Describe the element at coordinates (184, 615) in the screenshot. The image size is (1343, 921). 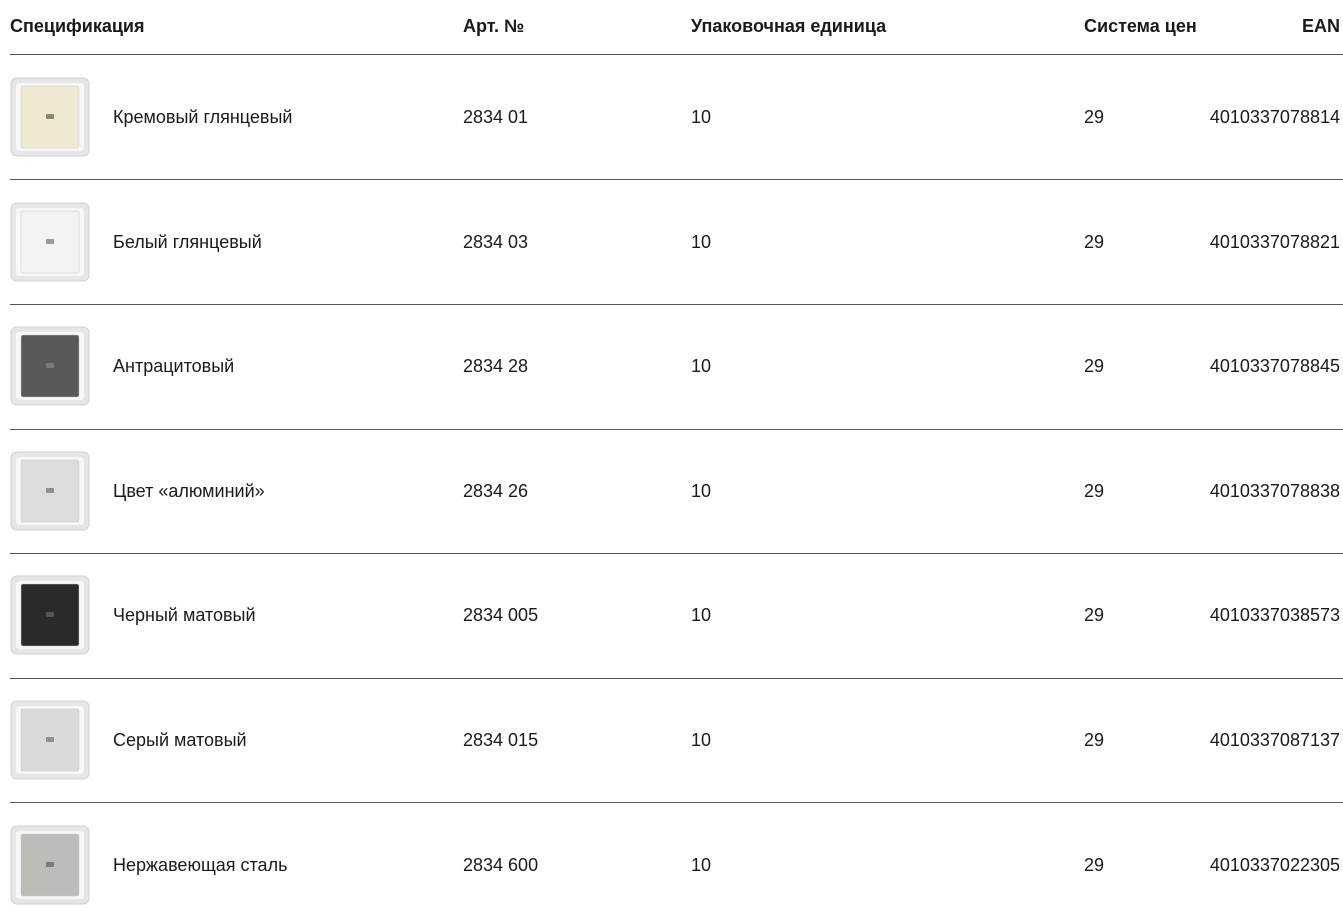
I see `spec-name: Черный матовый` at that location.